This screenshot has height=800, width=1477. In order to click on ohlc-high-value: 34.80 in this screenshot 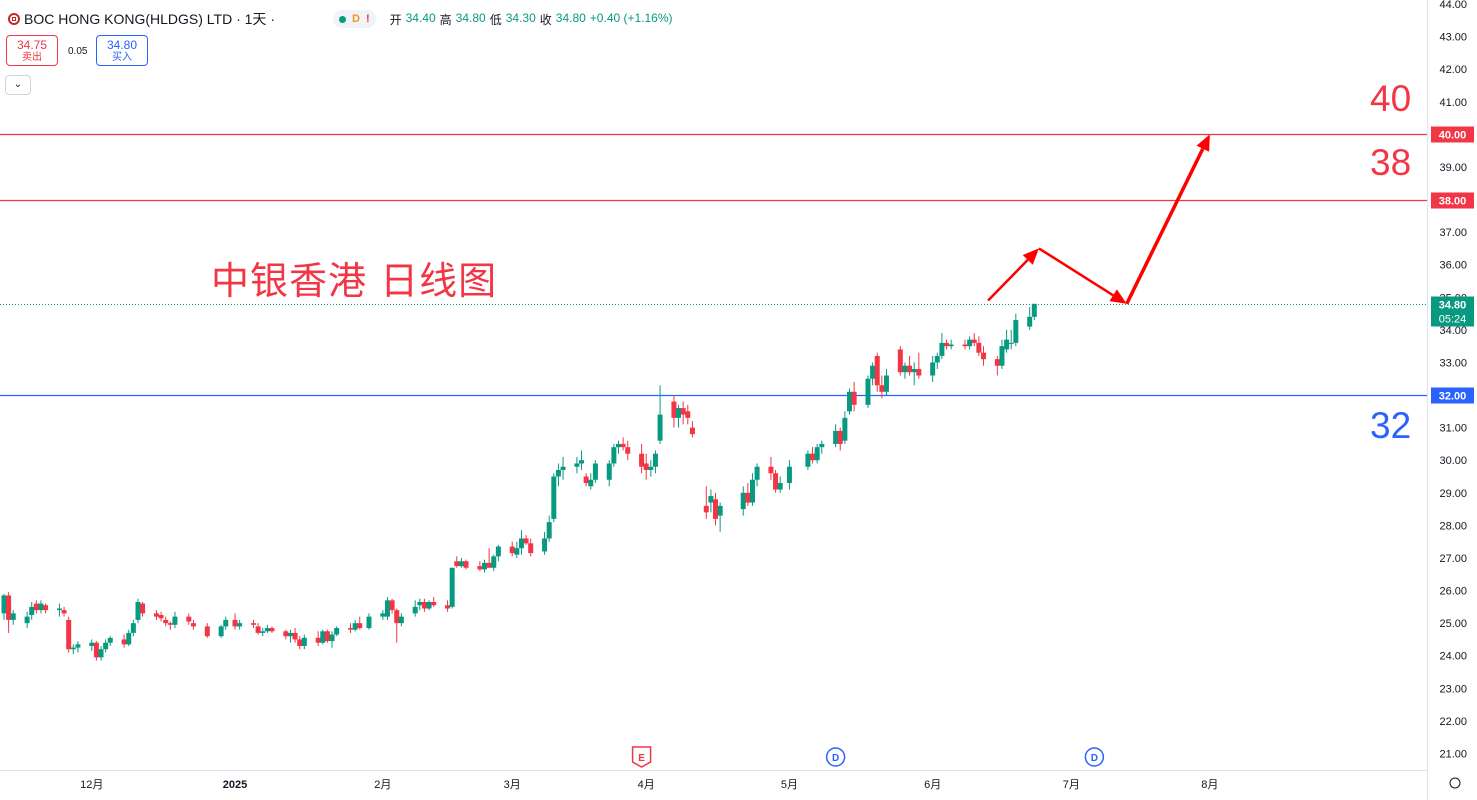, I will do `click(470, 17)`.